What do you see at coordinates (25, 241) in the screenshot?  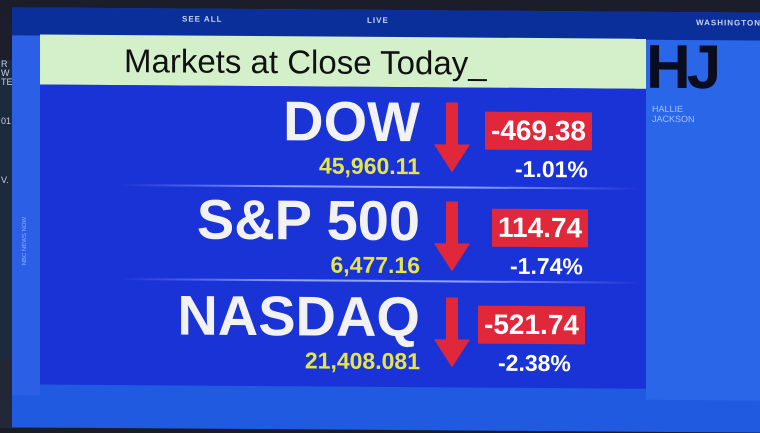 I see `network-label: NBC NEWS NOW` at bounding box center [25, 241].